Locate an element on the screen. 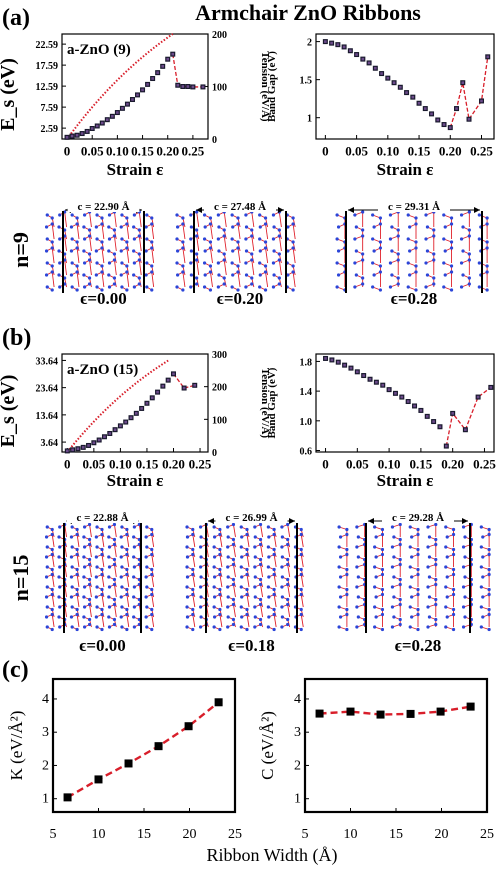 This screenshot has height=869, width=500. cell-length-label: c = 26.99 Å is located at coordinates (251, 518).